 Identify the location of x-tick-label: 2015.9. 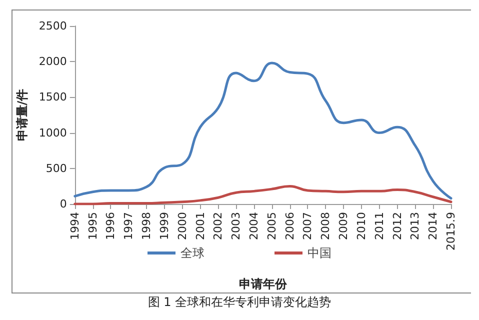
(451, 231).